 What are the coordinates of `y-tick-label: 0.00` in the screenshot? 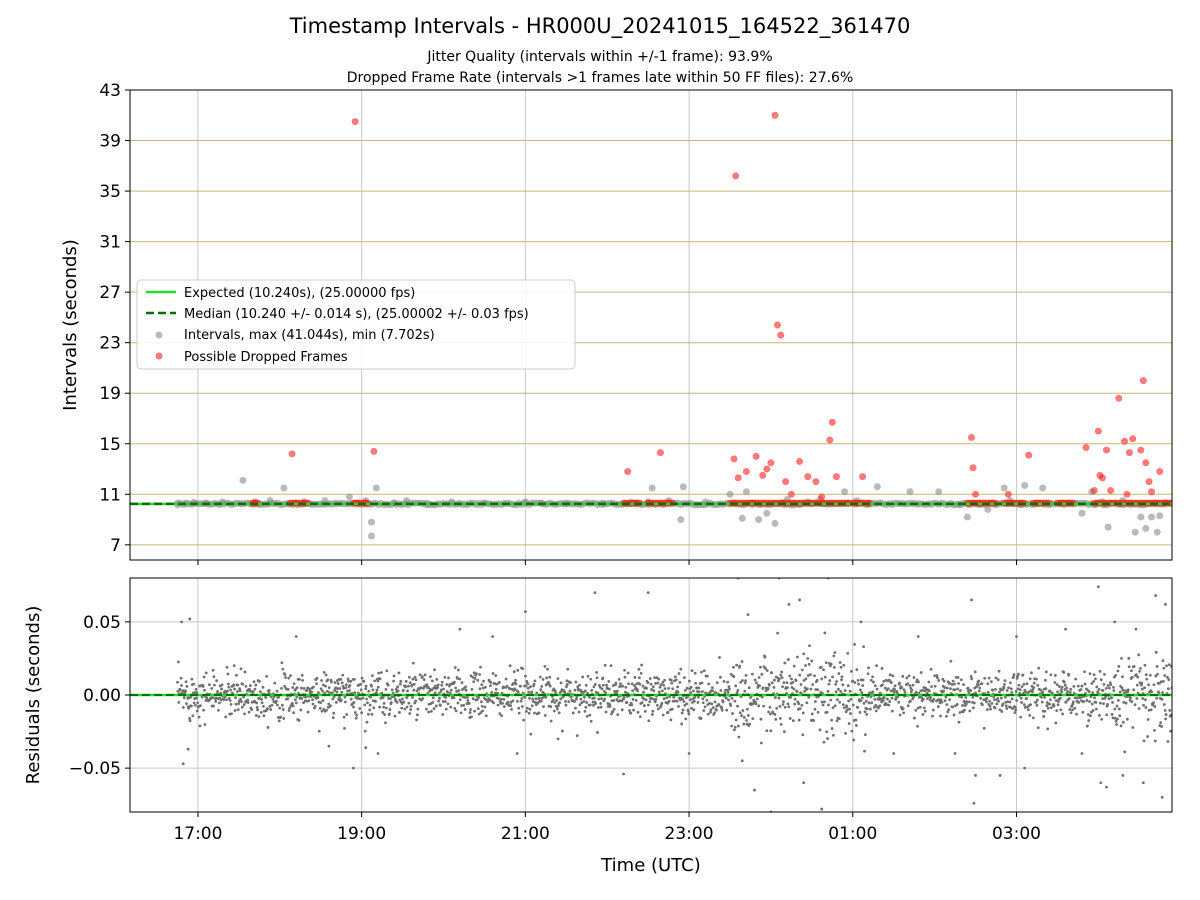 It's located at (102, 696).